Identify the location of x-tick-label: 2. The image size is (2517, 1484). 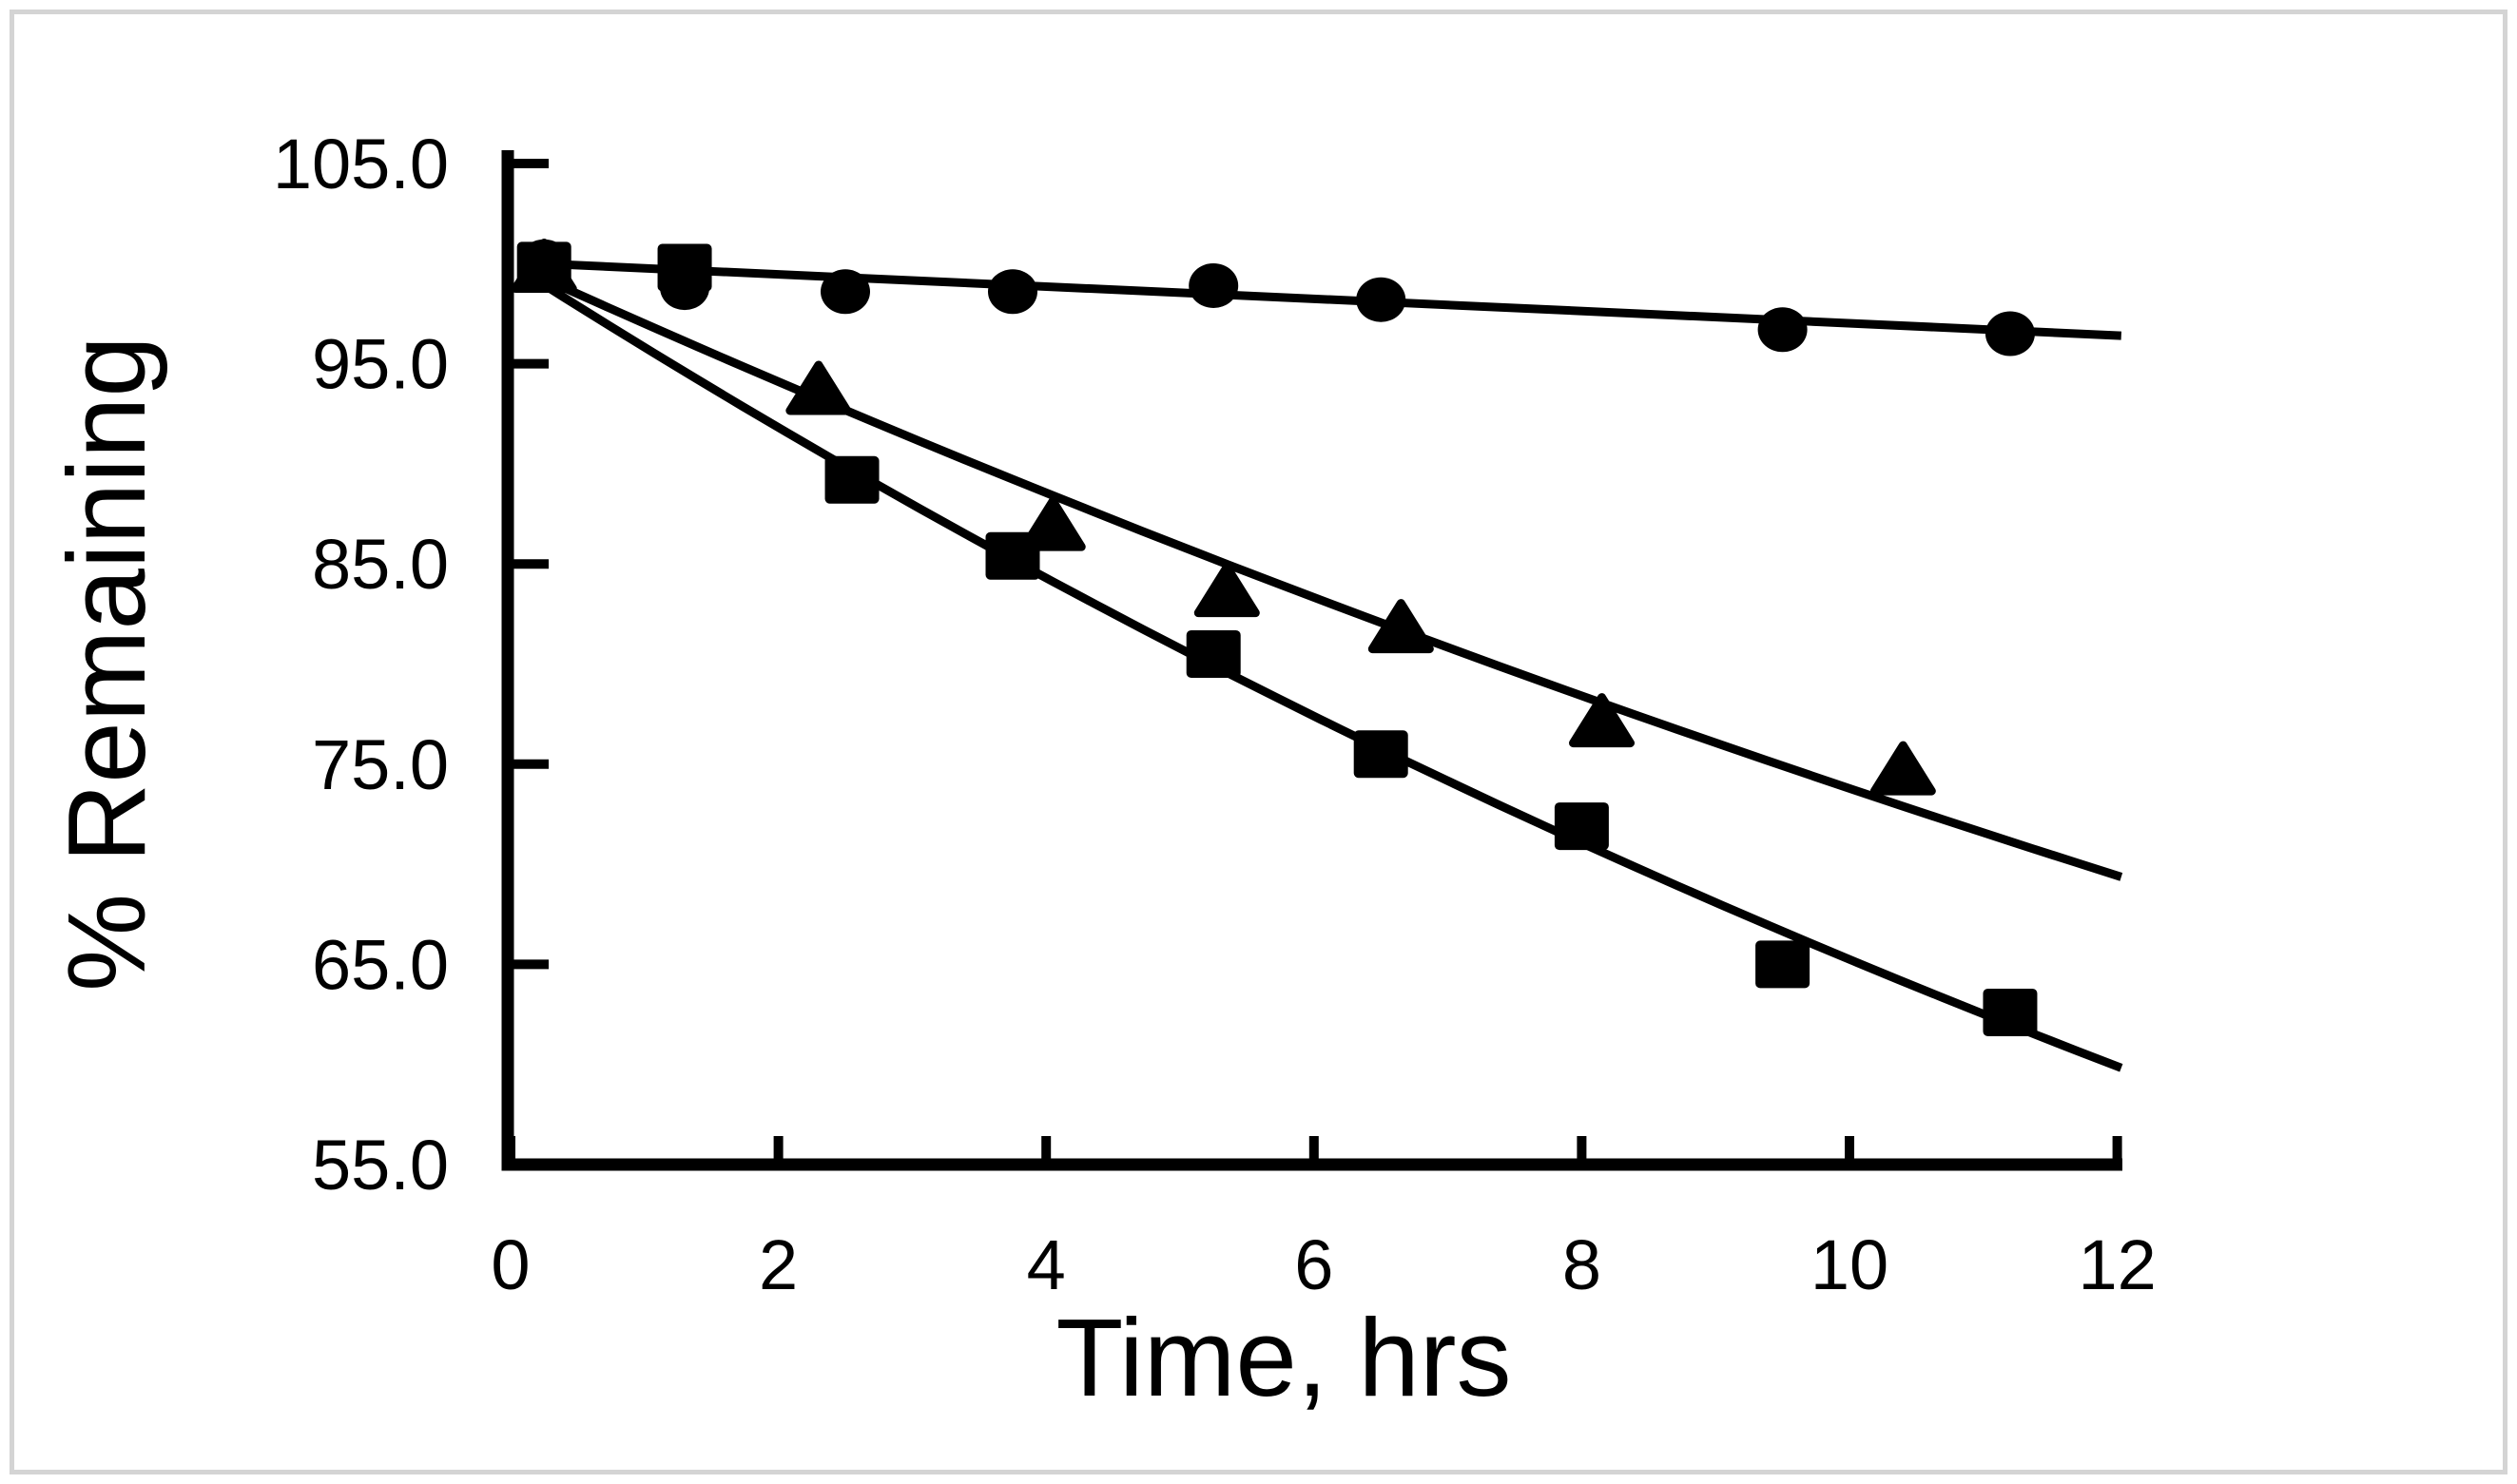
(779, 1264).